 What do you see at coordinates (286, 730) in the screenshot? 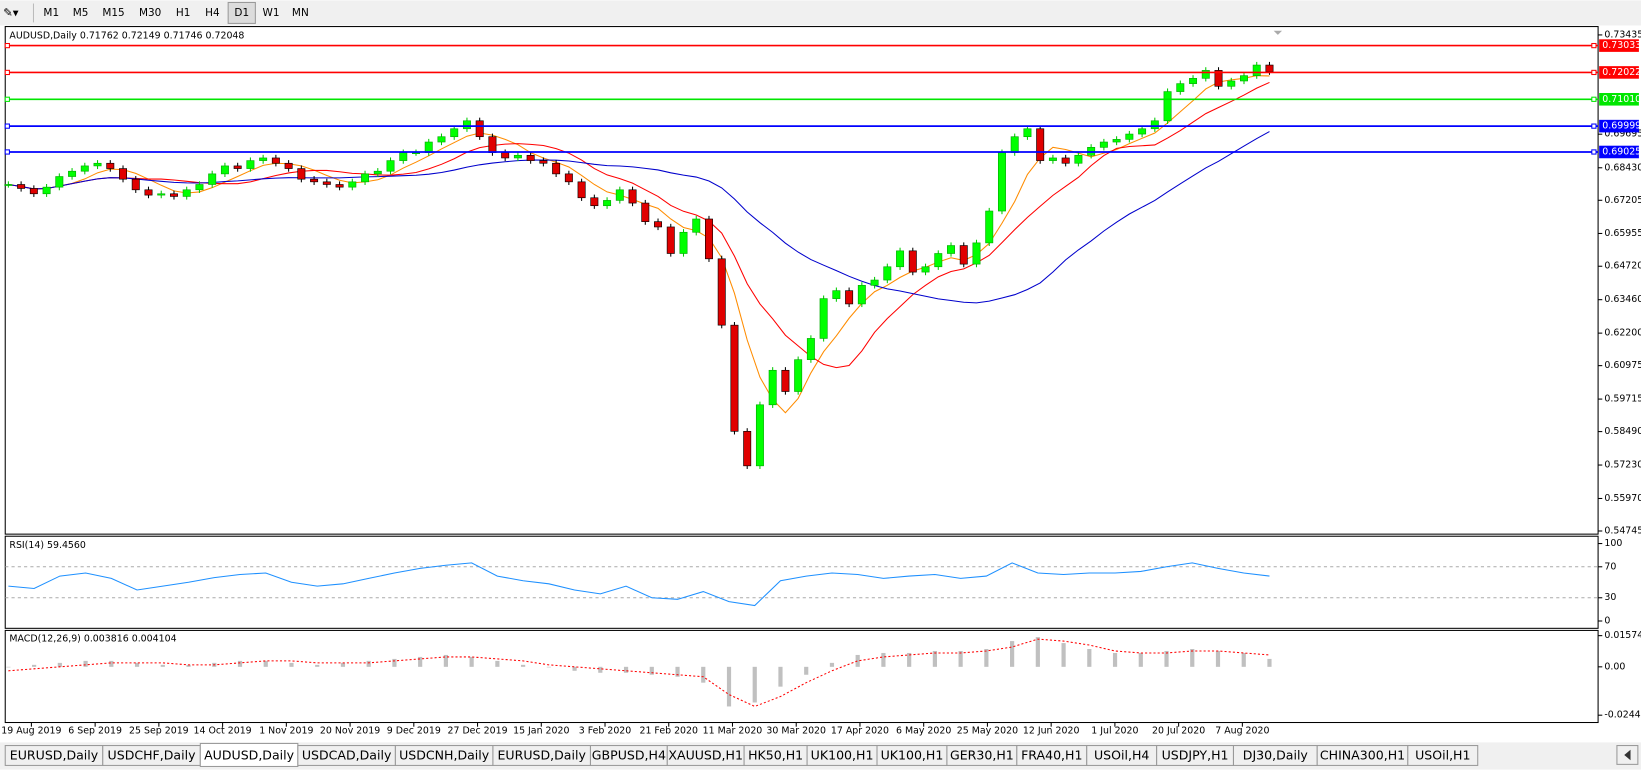
I see `x-tick-label: 1 Nov 2019` at bounding box center [286, 730].